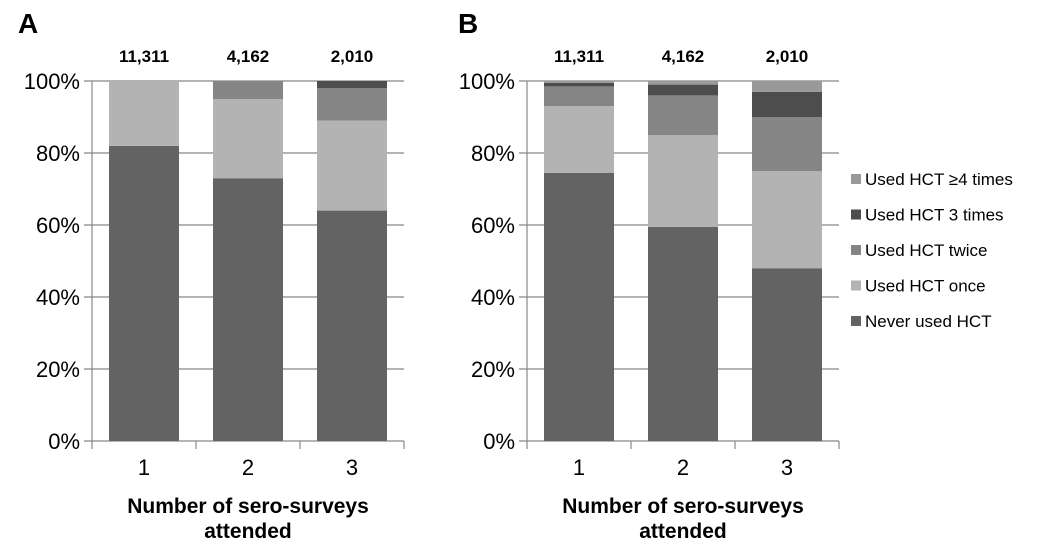 This screenshot has height=545, width=1062. Describe the element at coordinates (928, 321) in the screenshot. I see `legend-label: Never used HCT` at that location.